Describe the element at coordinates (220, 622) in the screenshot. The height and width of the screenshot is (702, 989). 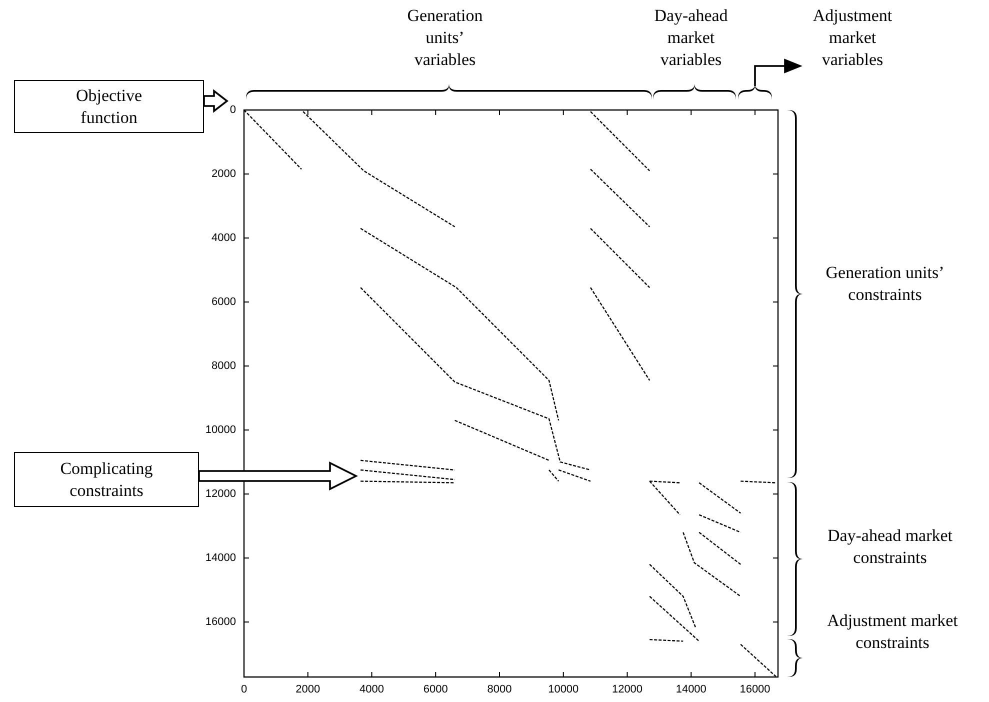
I see `y-tick-label: 16000` at that location.